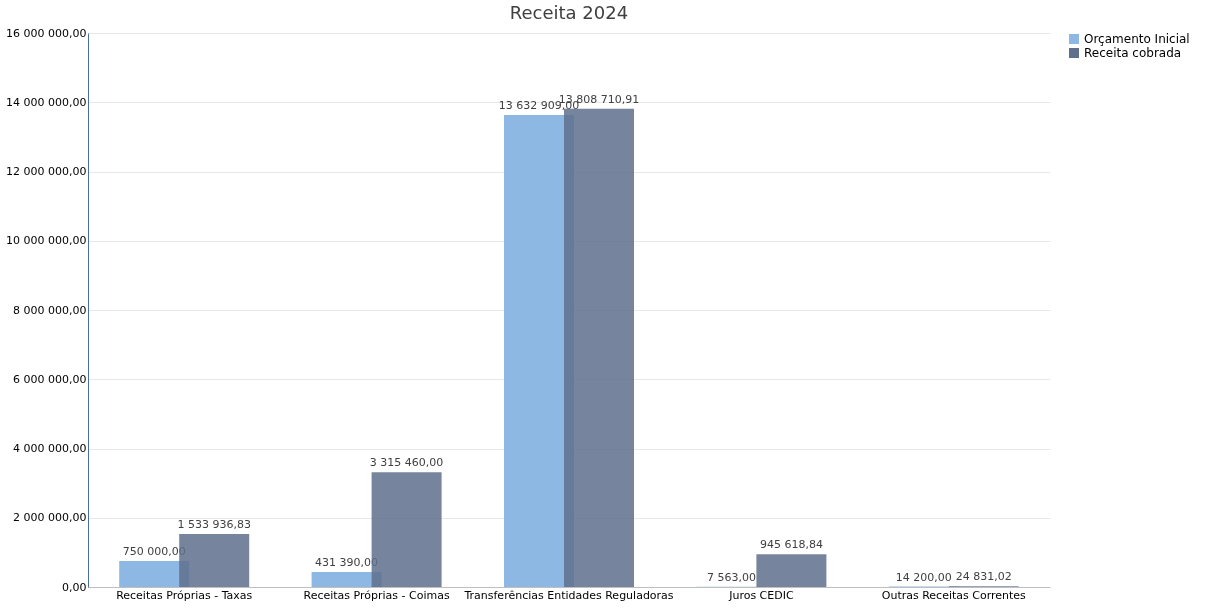 The width and height of the screenshot is (1211, 615). Describe the element at coordinates (50, 518) in the screenshot. I see `y-tick-label: 2 000 000,00` at that location.